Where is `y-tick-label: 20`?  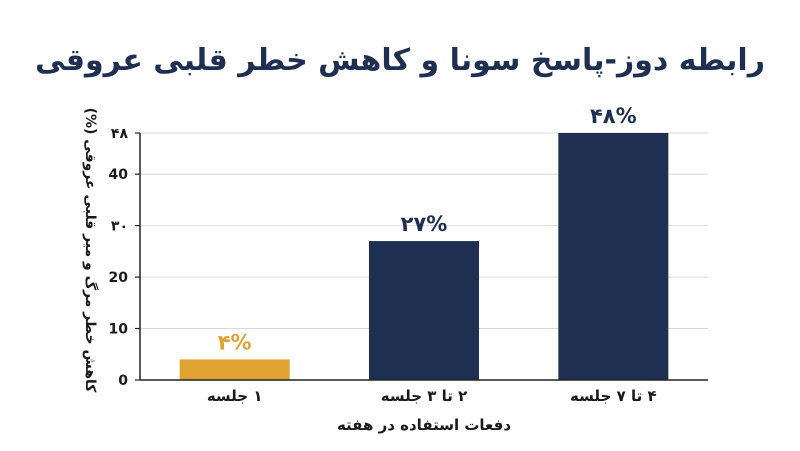
y-tick-label: 20 is located at coordinates (119, 278).